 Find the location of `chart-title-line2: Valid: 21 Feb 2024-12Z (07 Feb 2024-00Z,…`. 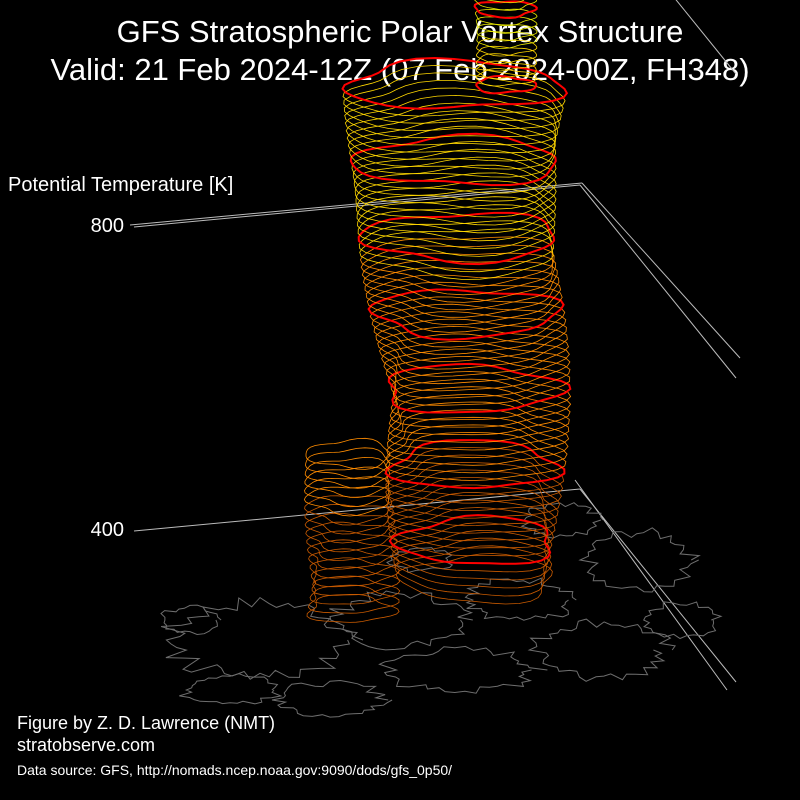

chart-title-line2: Valid: 21 Feb 2024-12Z (07 Feb 2024-00Z,… is located at coordinates (400, 69).